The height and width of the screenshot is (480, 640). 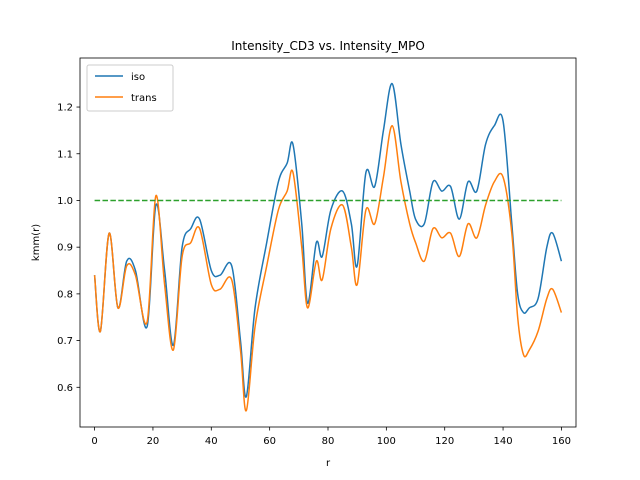 What do you see at coordinates (65, 201) in the screenshot?
I see `y-tick-label: 1.0` at bounding box center [65, 201].